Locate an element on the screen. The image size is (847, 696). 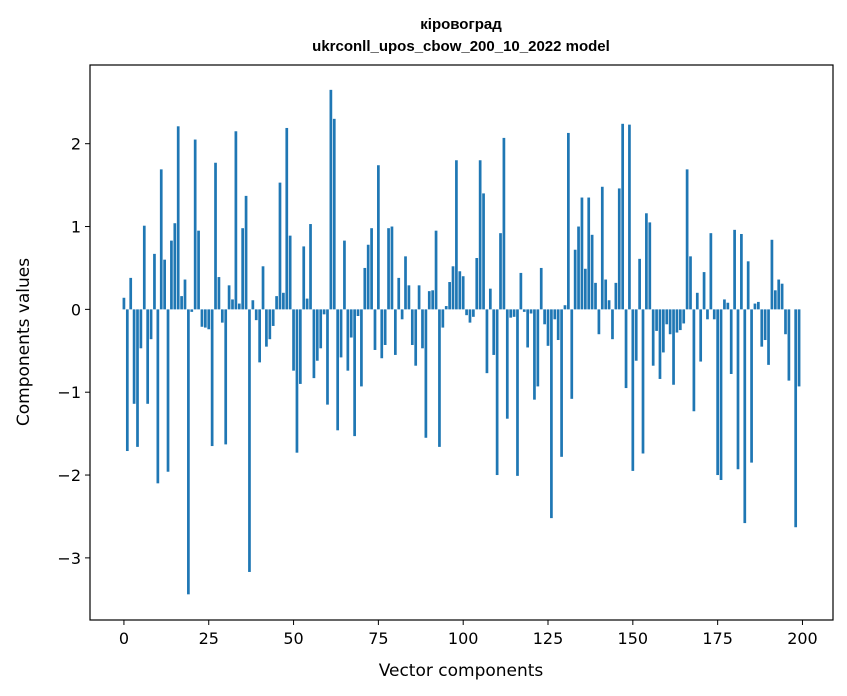
y-axis-label: Components values is located at coordinates (24, 342).